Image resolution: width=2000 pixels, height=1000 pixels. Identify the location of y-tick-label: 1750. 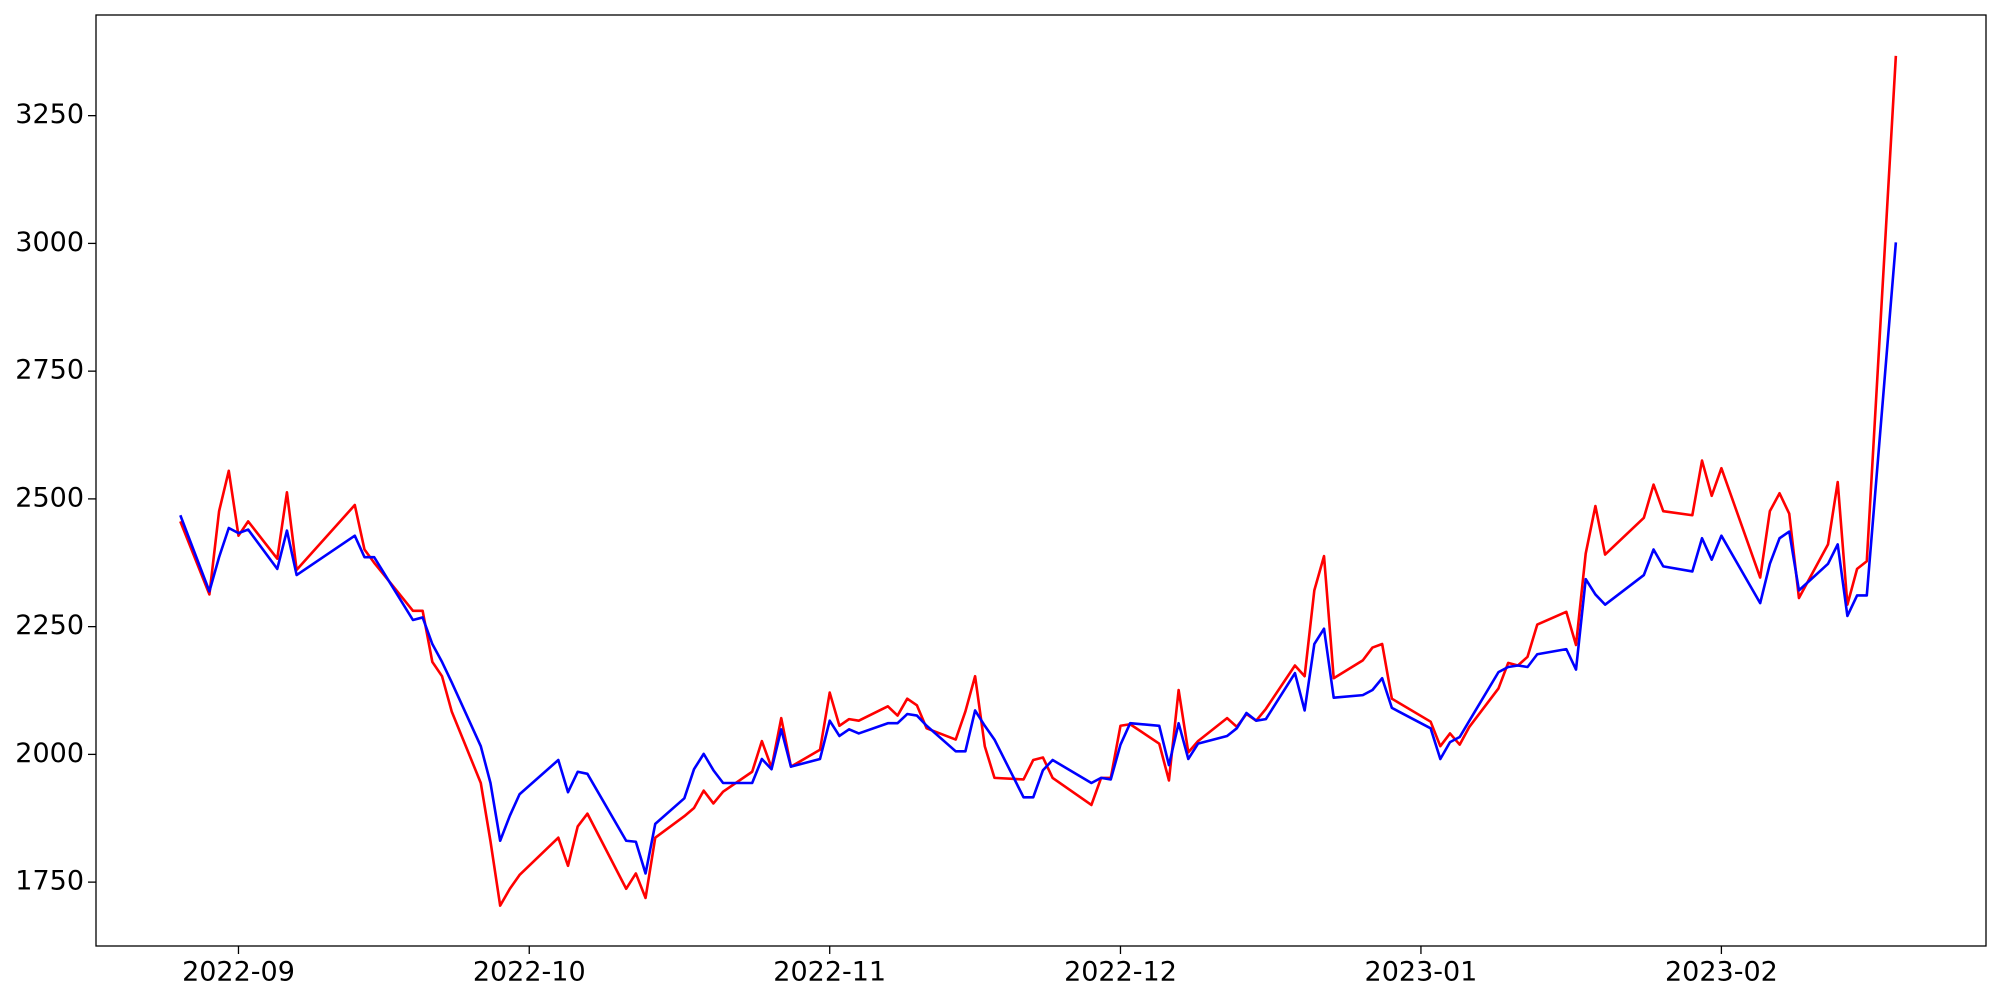
(49, 881).